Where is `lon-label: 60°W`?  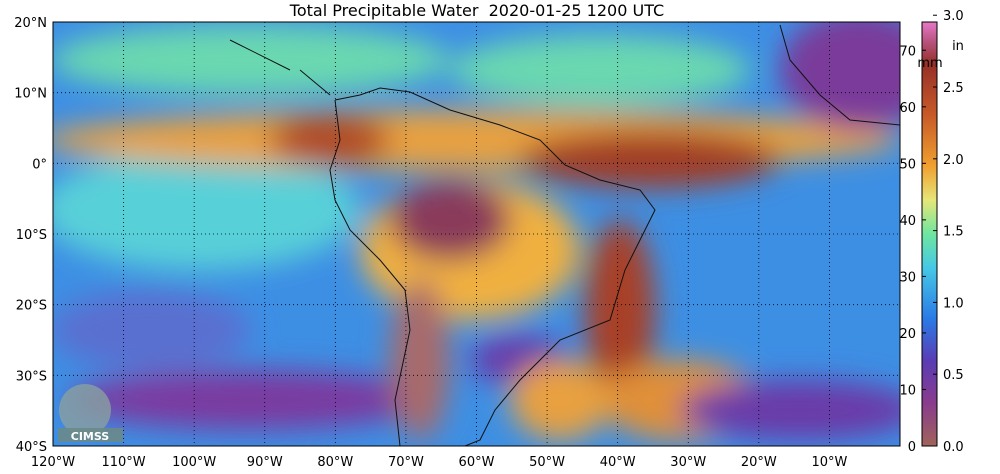 lon-label: 60°W is located at coordinates (477, 462).